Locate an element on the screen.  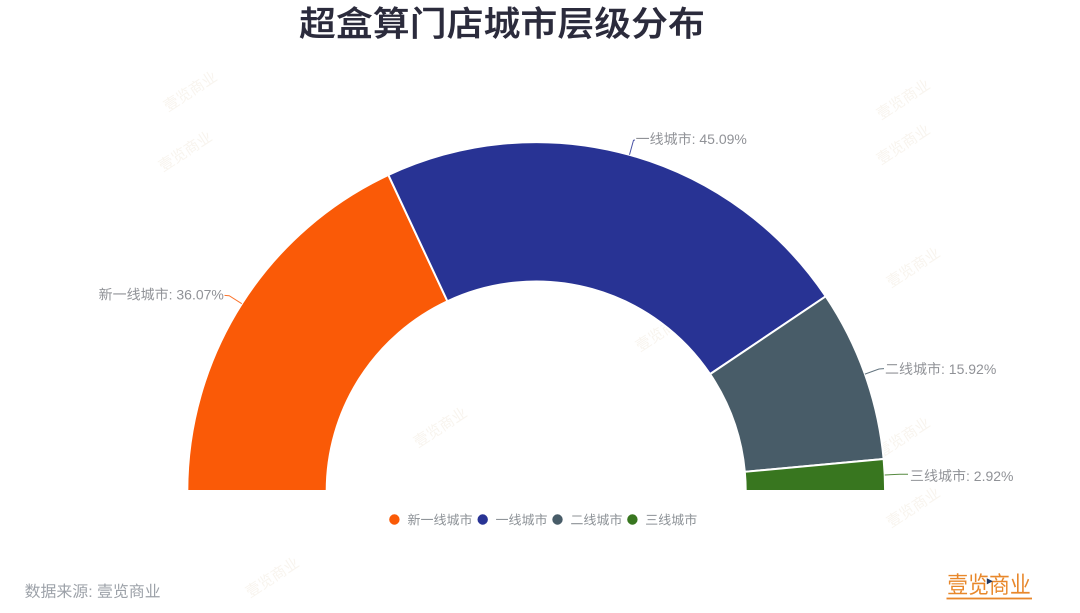
svg-text:: 36.07%: : 36.07% is located at coordinates (196, 294).